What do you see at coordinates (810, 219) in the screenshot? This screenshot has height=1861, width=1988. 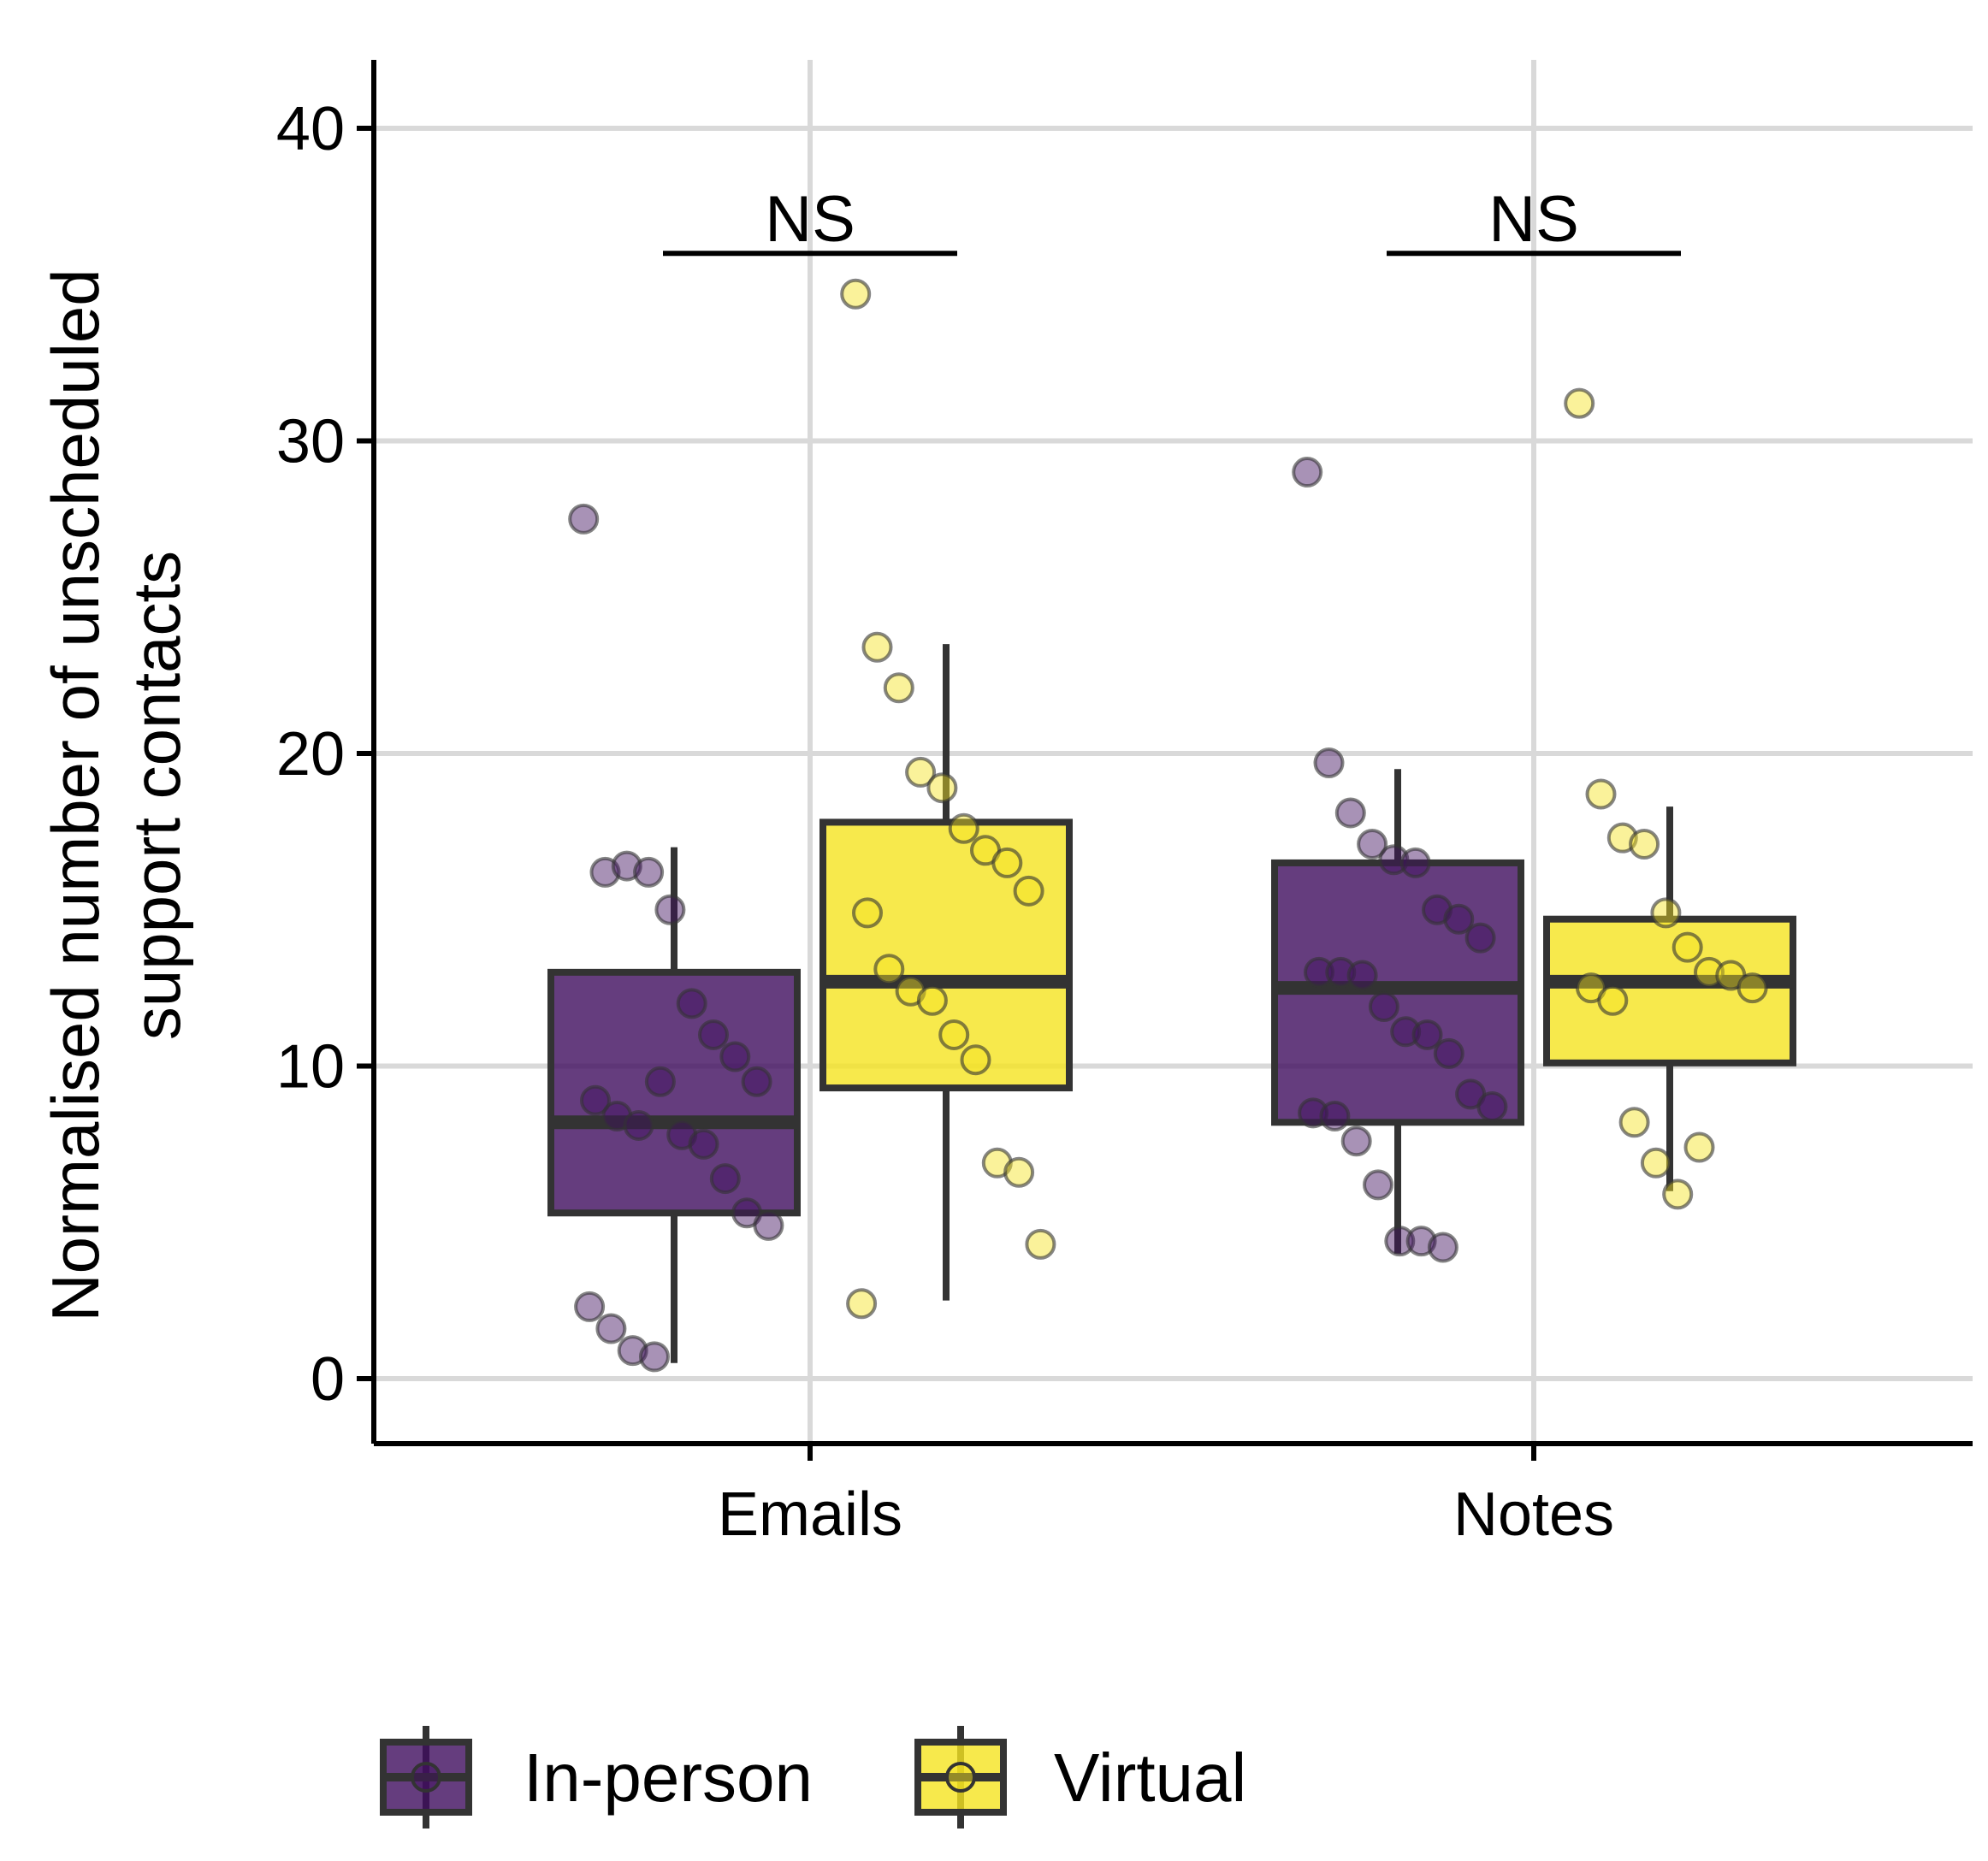 I see `significance-label-emails: NS` at bounding box center [810, 219].